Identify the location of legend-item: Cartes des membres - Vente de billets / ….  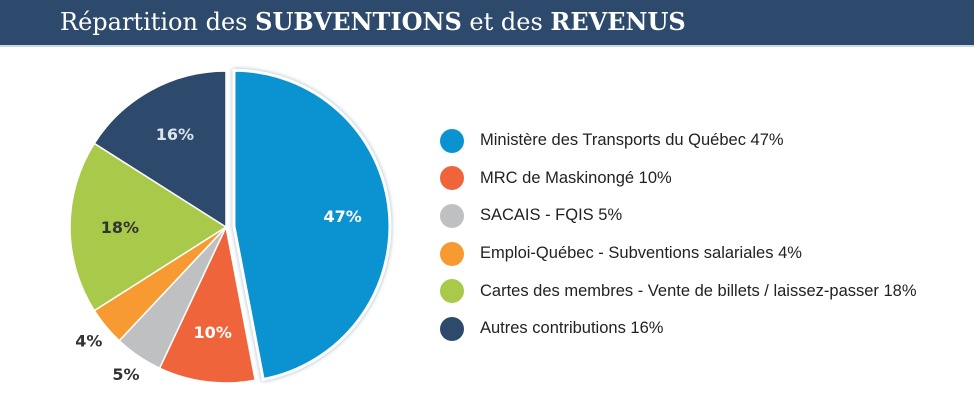
(678, 291).